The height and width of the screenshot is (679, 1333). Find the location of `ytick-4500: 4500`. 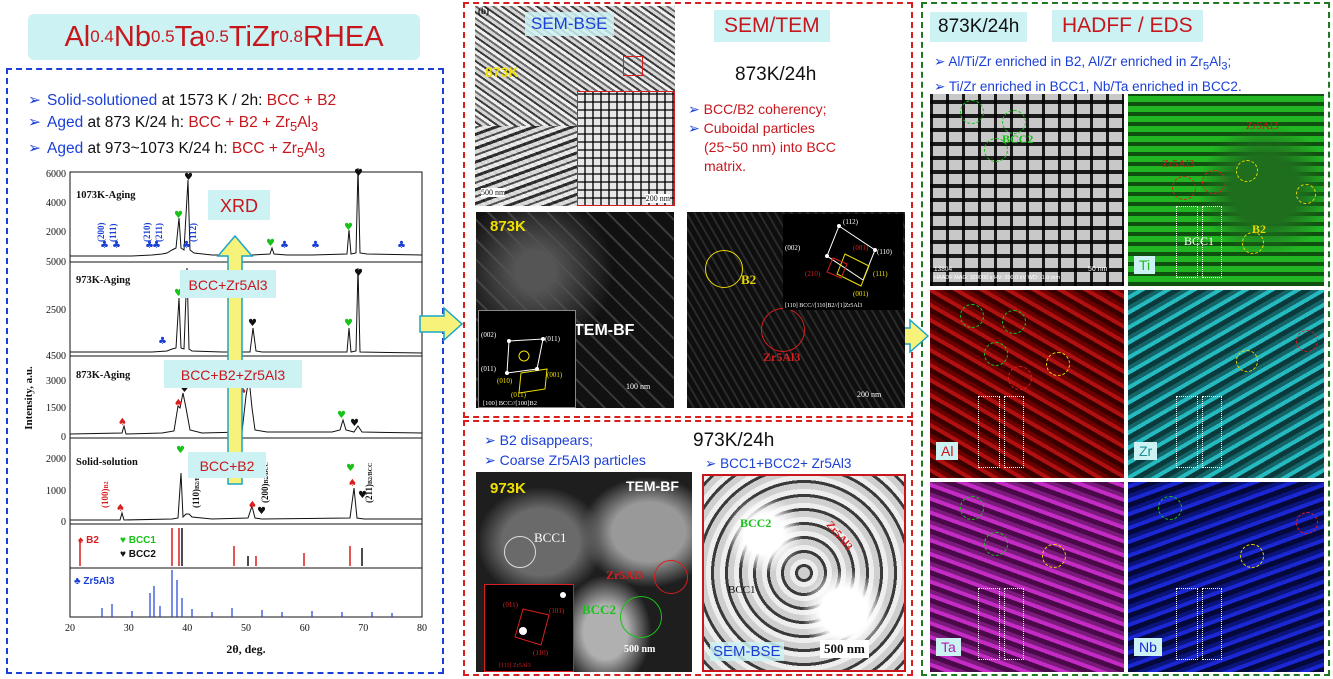

ytick-4500: 4500 is located at coordinates (56, 356).